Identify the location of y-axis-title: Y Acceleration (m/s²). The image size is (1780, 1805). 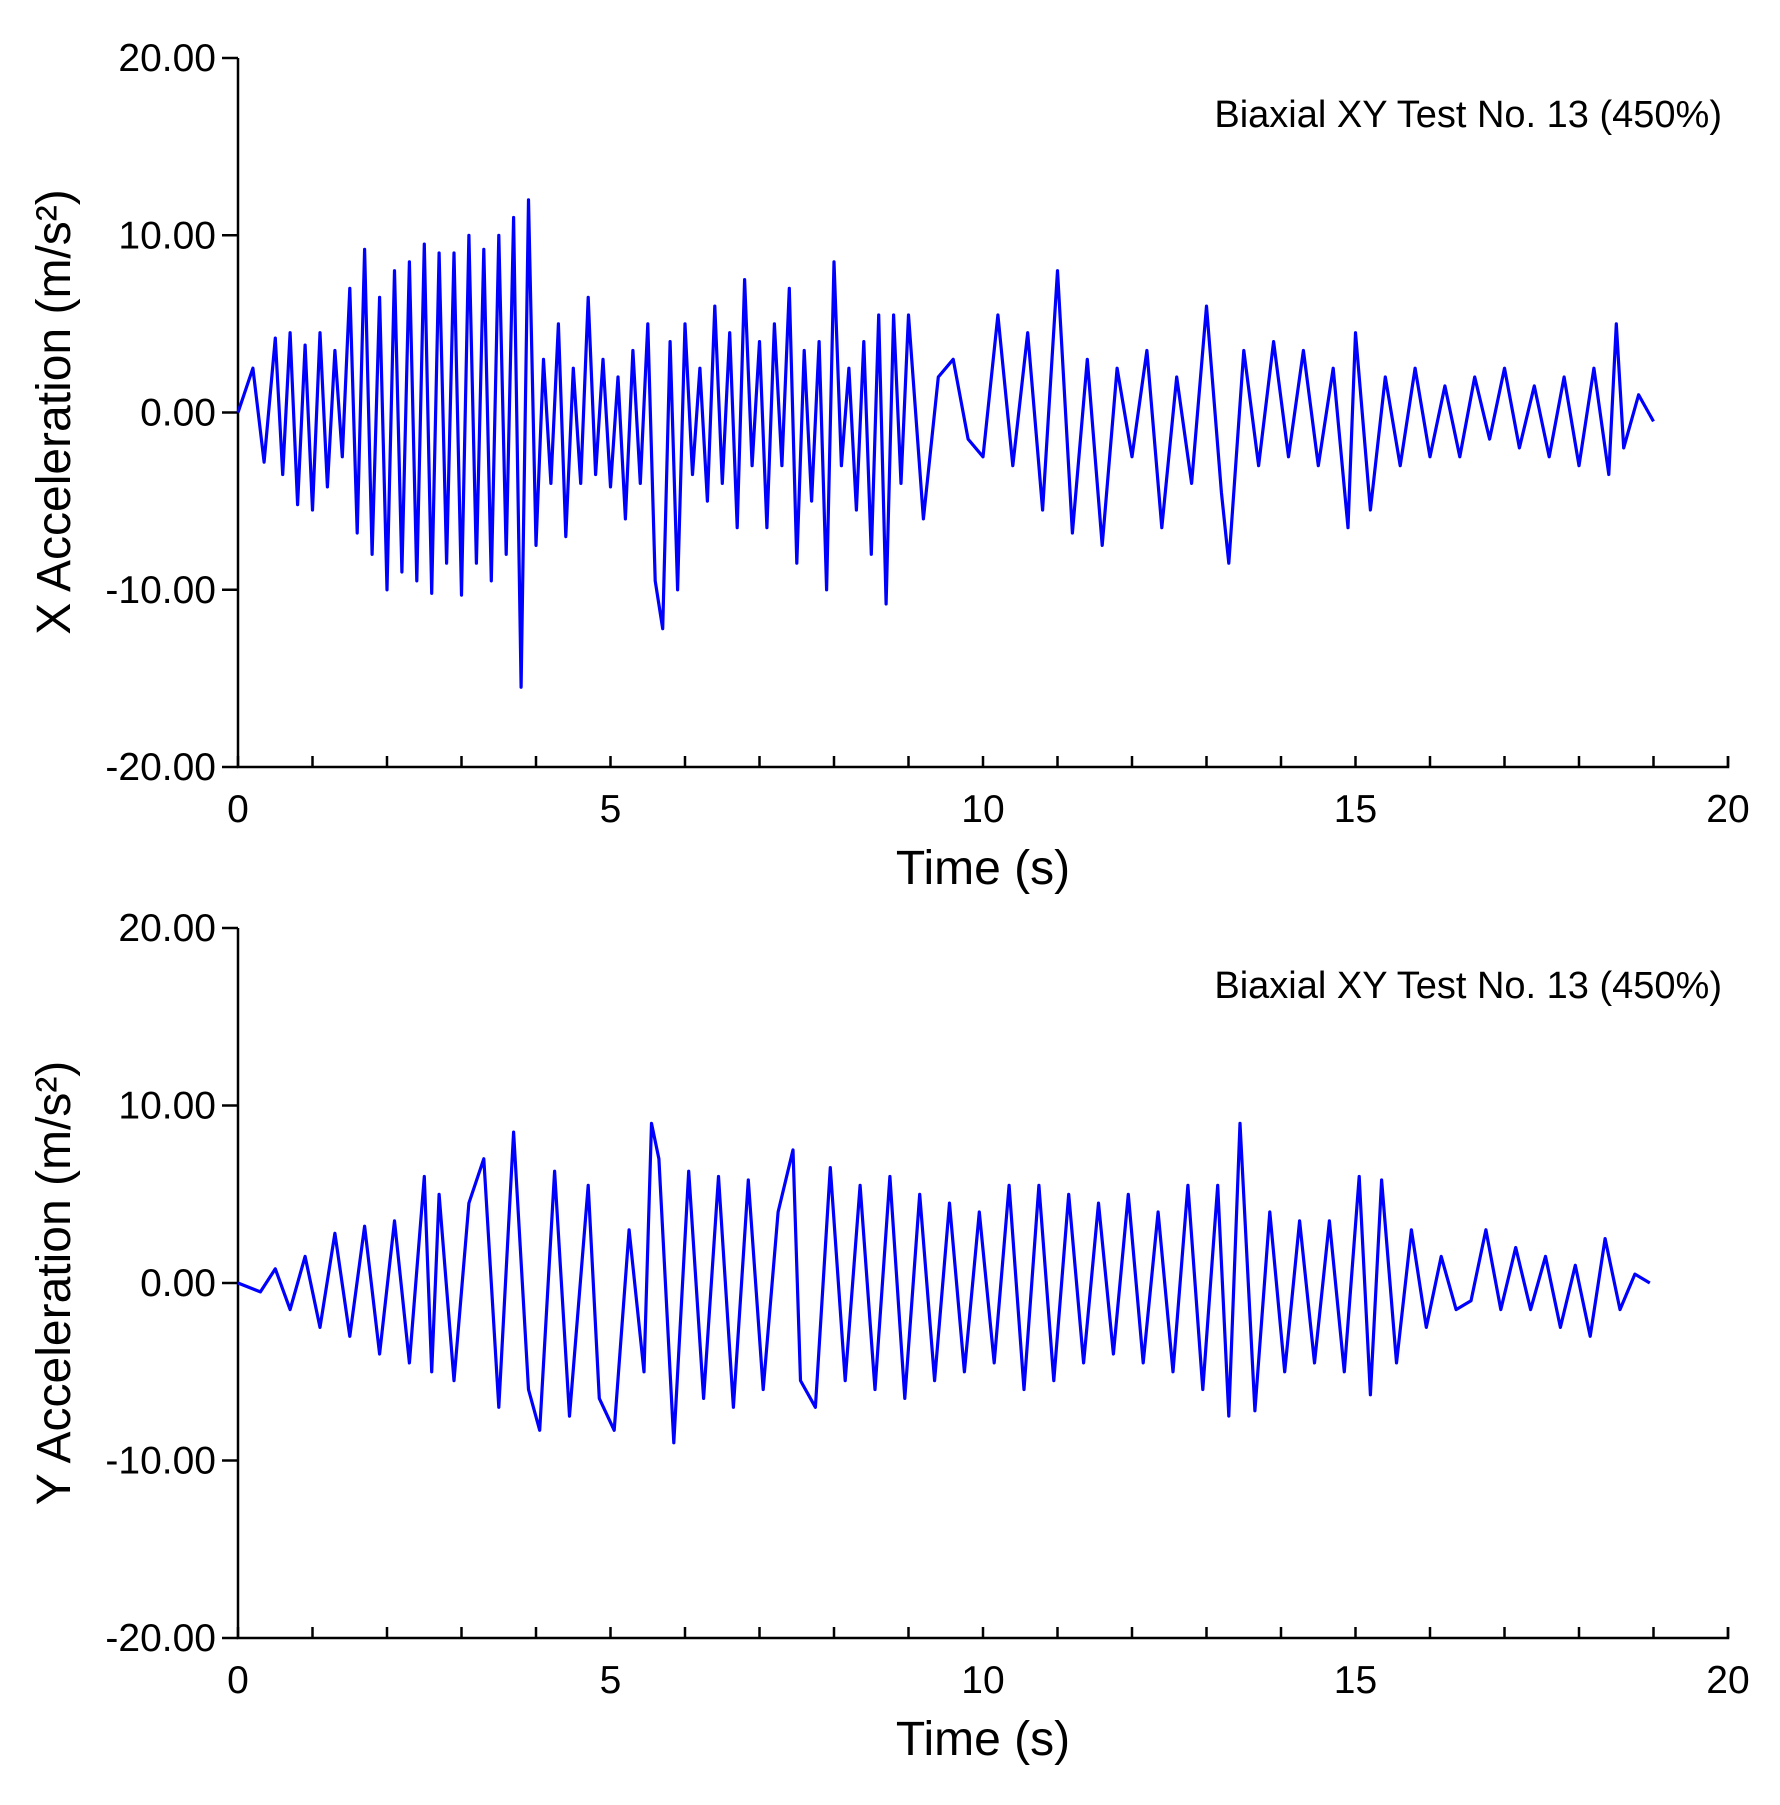
(54, 1283).